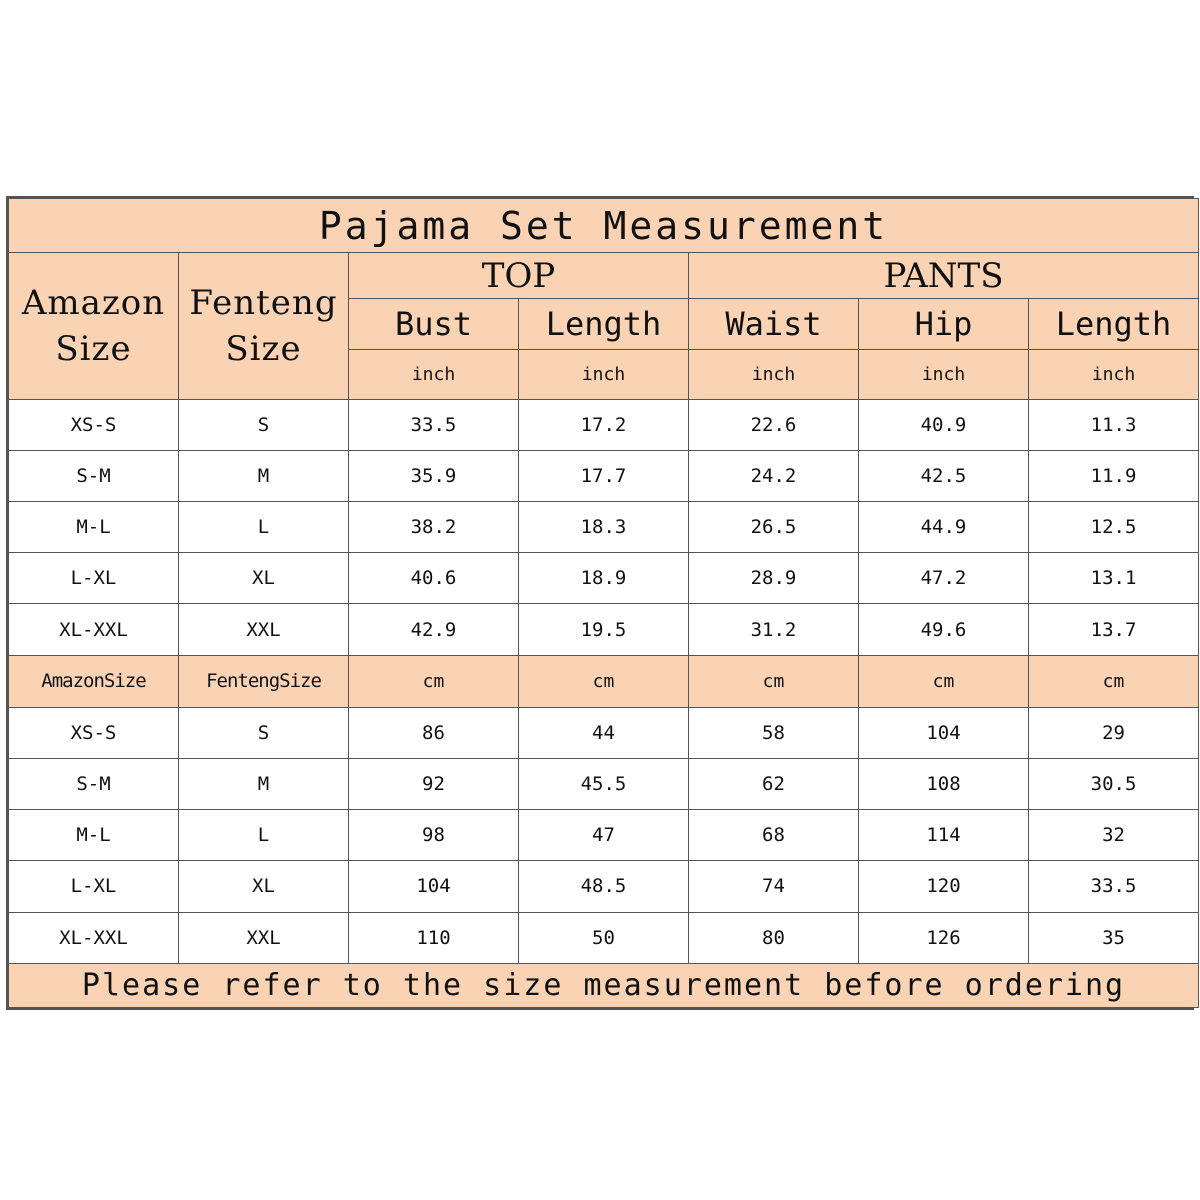 The width and height of the screenshot is (1200, 1200). I want to click on bust-header: Bust, so click(433, 324).